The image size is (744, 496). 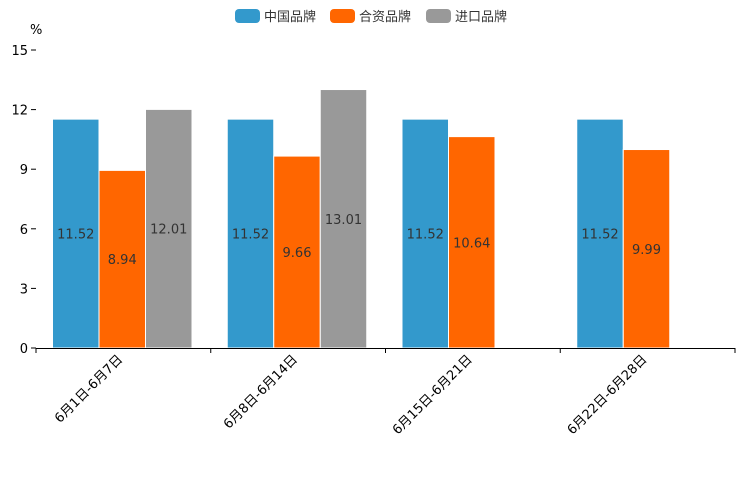 What do you see at coordinates (385, 17) in the screenshot?
I see `legend-label: 合资品牌` at bounding box center [385, 17].